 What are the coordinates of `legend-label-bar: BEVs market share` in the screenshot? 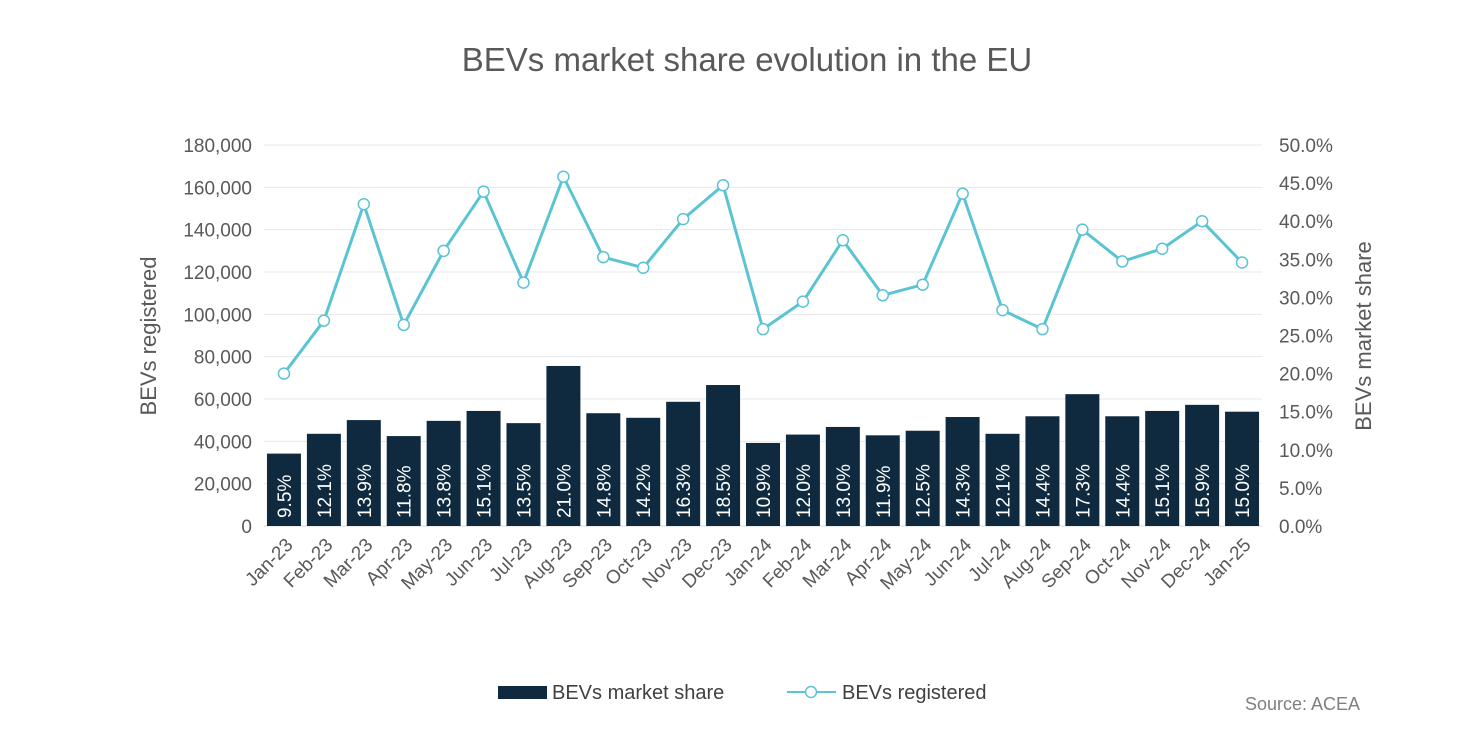 It's located at (638, 693).